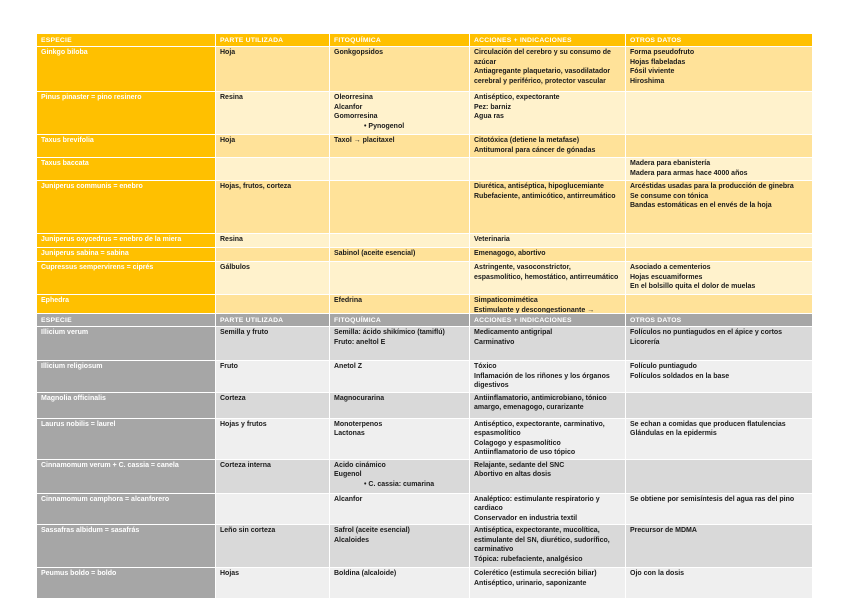 The image size is (848, 599). Describe the element at coordinates (547, 240) in the screenshot. I see `cell-acciones-indicaciones: Veterinaria` at that location.